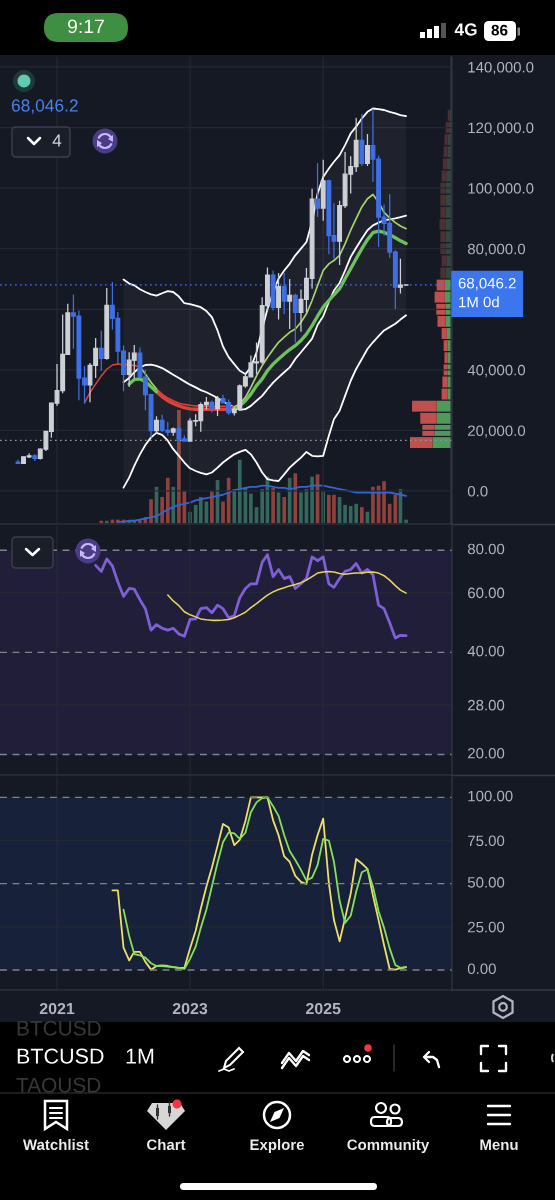  I want to click on text: 1M, so click(140, 1056).